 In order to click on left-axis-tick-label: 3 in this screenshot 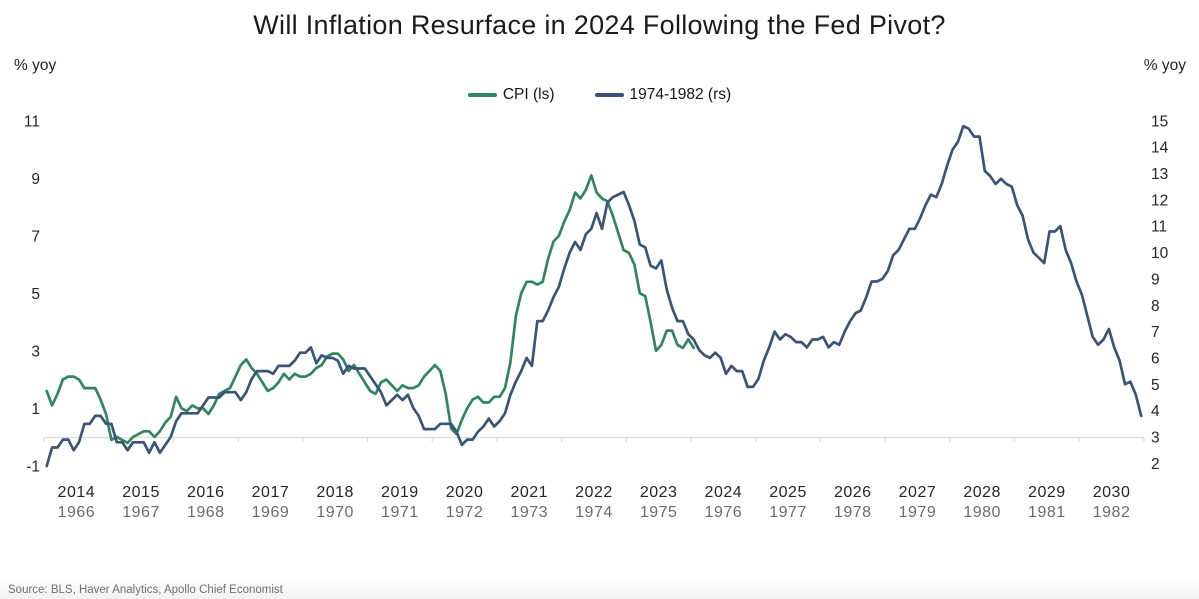, I will do `click(35, 351)`.